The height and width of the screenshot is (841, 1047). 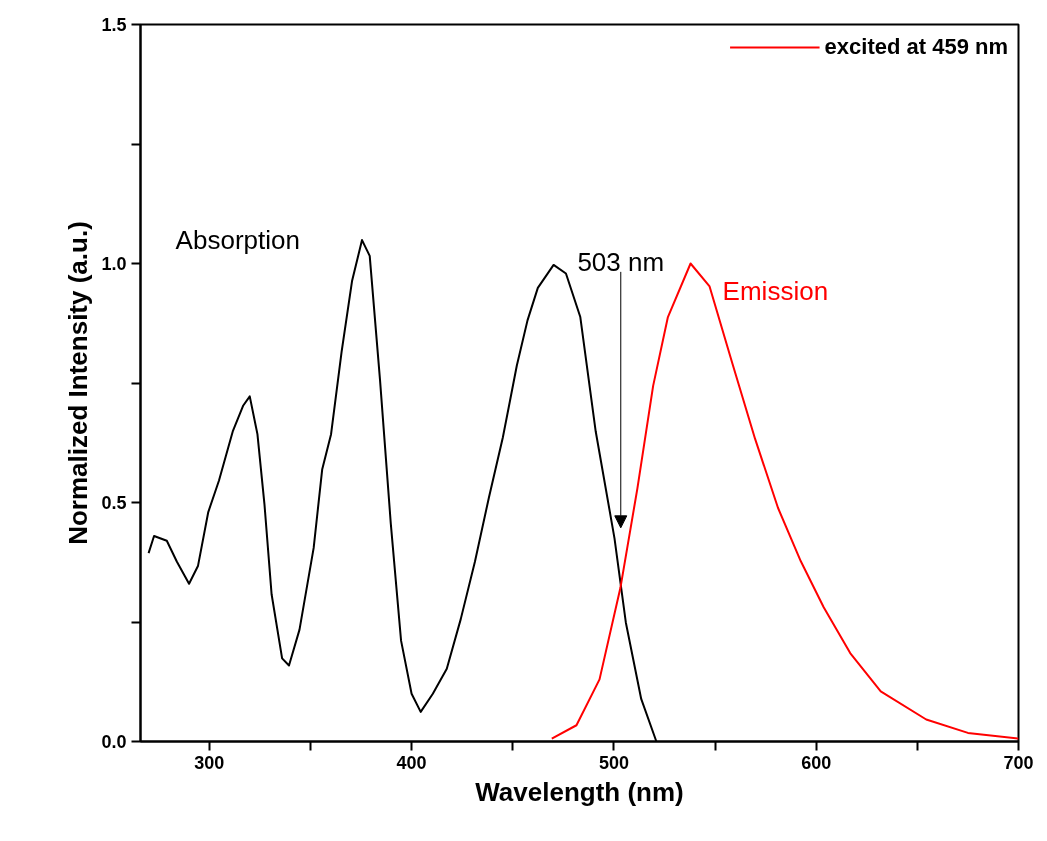 What do you see at coordinates (78, 383) in the screenshot?
I see `y-axis-title: Normalized Intensity (a.u.)` at bounding box center [78, 383].